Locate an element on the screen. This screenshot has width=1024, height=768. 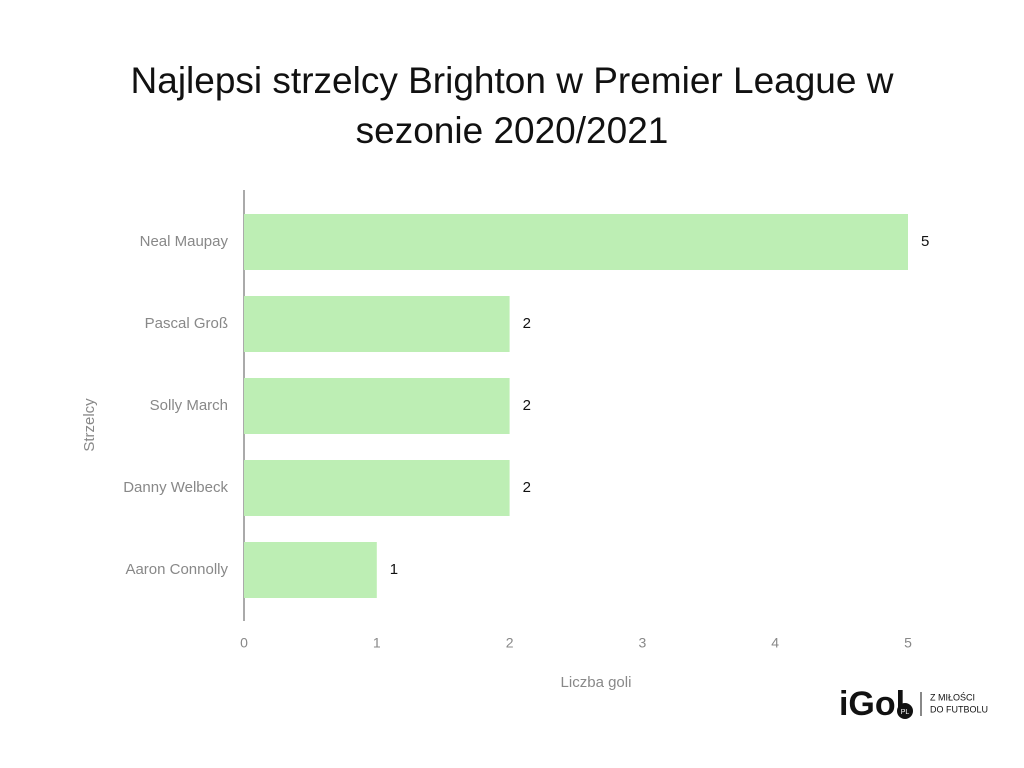
y-tick-label: Neal Maupay is located at coordinates (184, 241).